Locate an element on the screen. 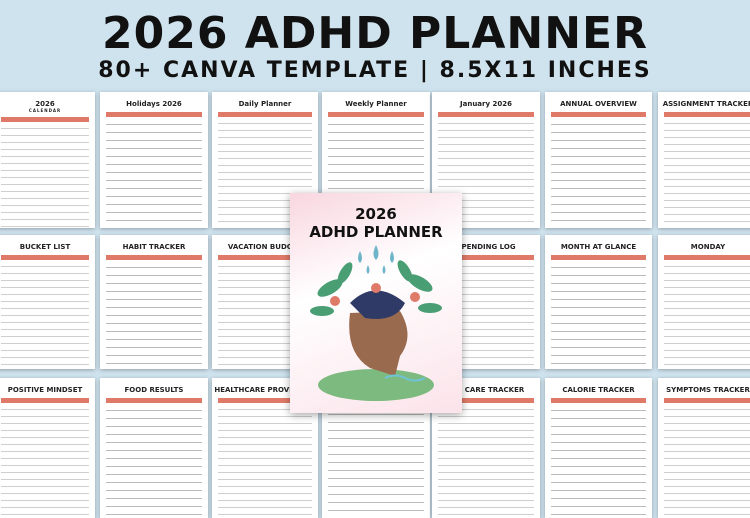  planner-page: ANNUAL OVERVIEW is located at coordinates (598, 160).